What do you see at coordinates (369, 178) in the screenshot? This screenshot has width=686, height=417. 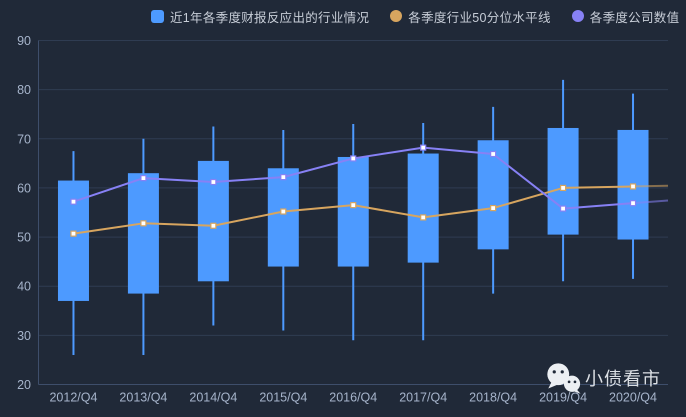 I see `company-line-series` at bounding box center [369, 178].